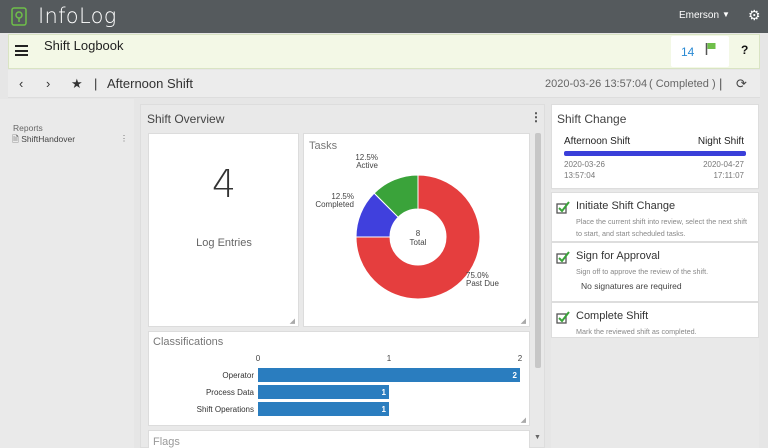 The height and width of the screenshot is (448, 768). What do you see at coordinates (124, 138) in the screenshot?
I see `item-menu-icon: ⋮` at bounding box center [124, 138].